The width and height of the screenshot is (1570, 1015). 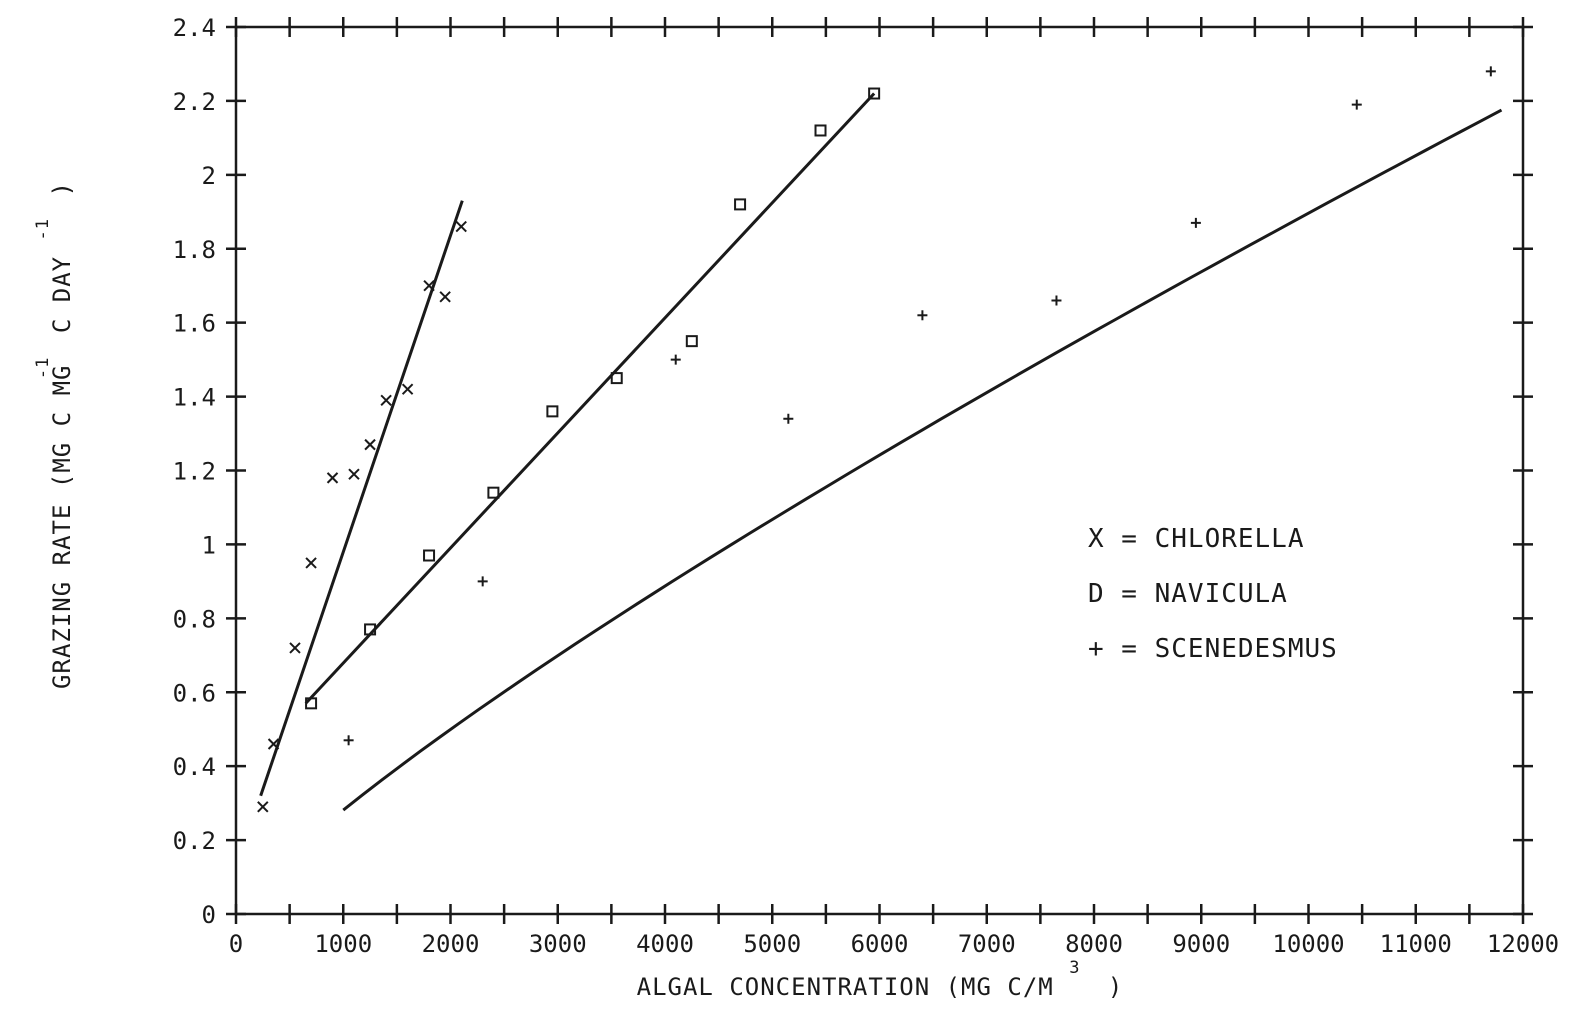 What do you see at coordinates (209, 176) in the screenshot?
I see `y-tick-label: 2` at bounding box center [209, 176].